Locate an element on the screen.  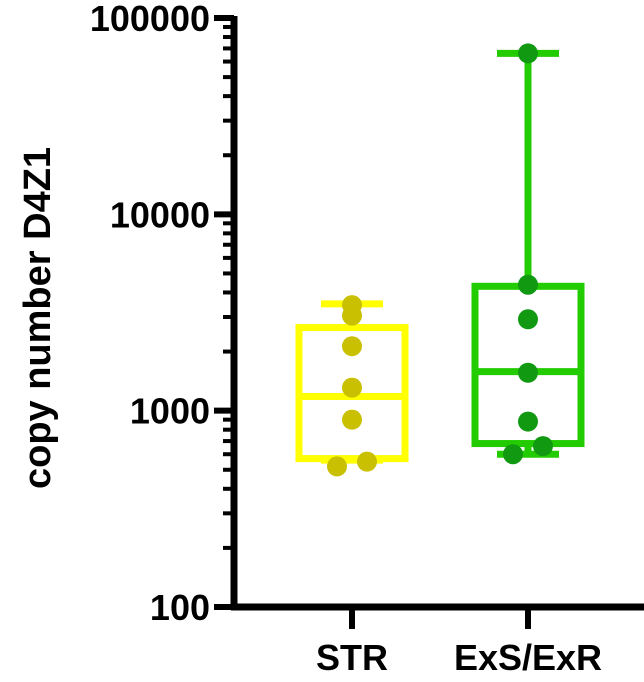
y-axis-title: copy number D4Z1 is located at coordinates (38, 318).